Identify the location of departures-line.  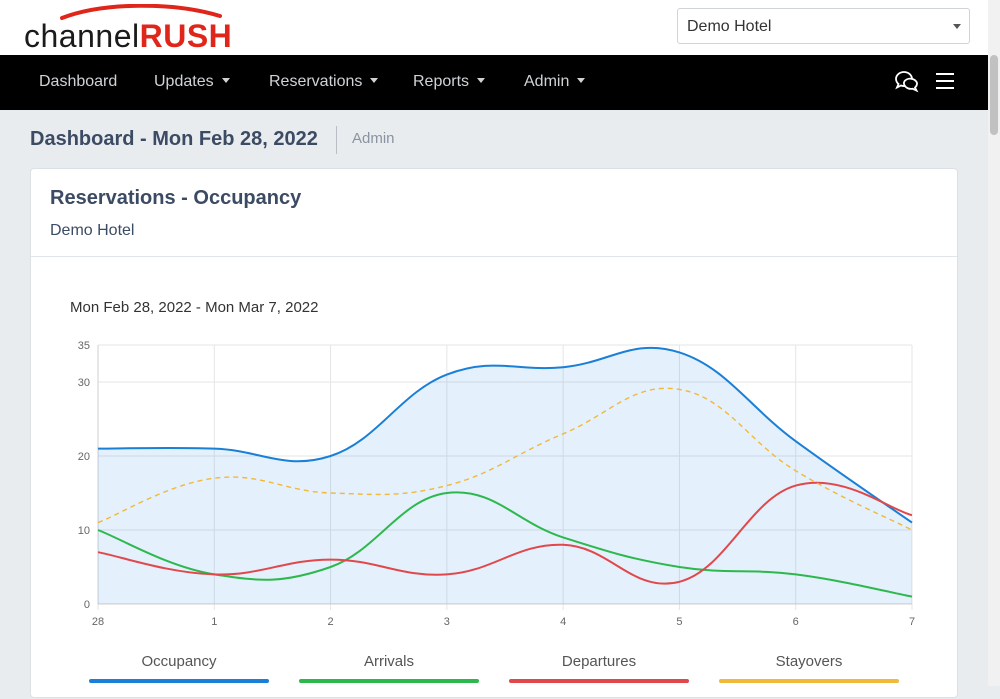
(505, 533).